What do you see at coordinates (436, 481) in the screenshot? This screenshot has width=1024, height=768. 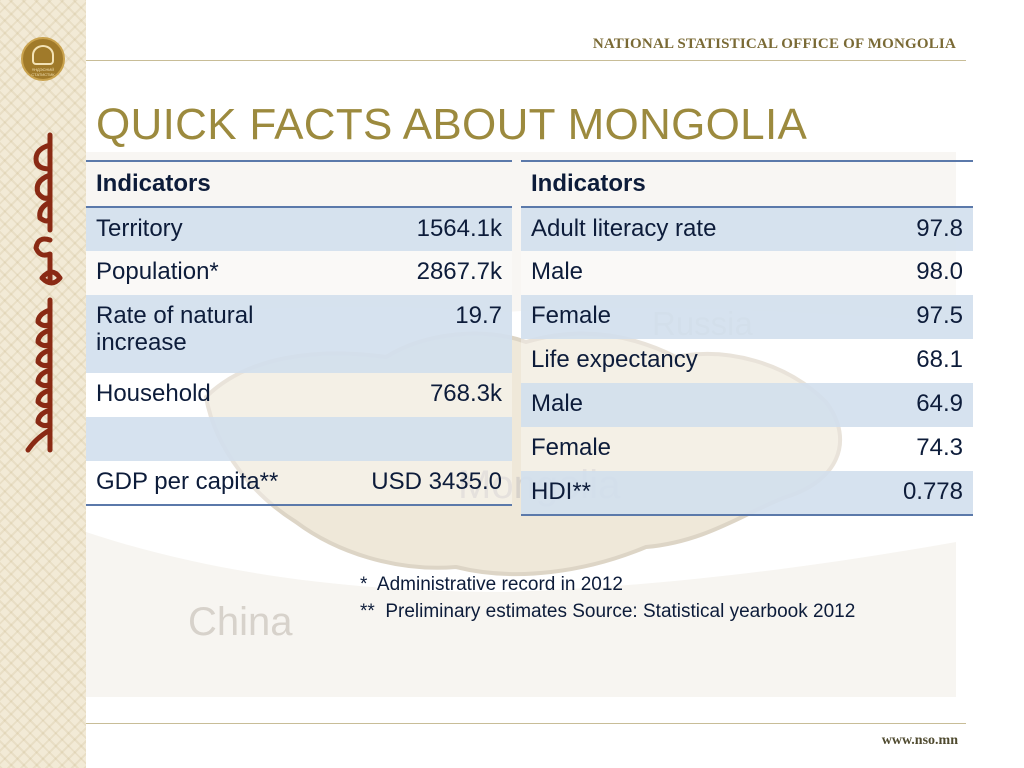 I see `row-value: USD 3435.0` at bounding box center [436, 481].